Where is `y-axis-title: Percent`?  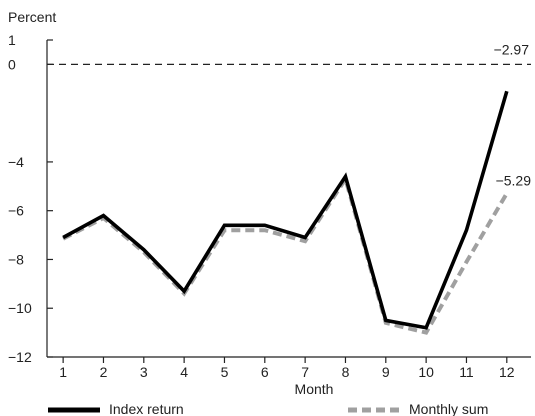
y-axis-title: Percent is located at coordinates (32, 17).